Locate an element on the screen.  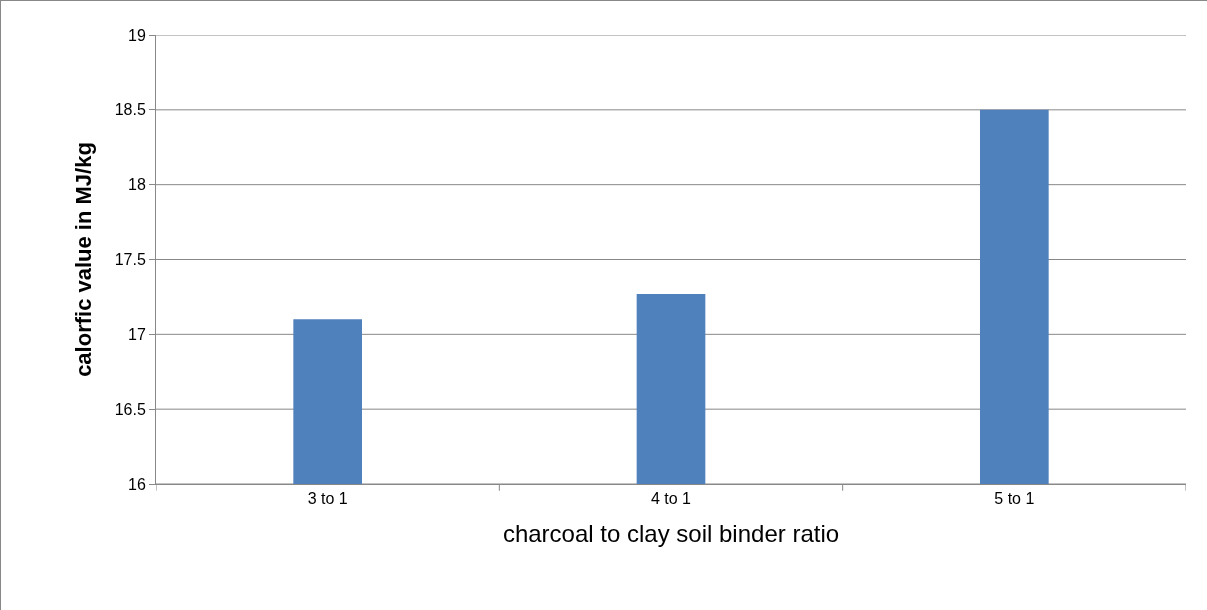
y-tick-label: 17.5 is located at coordinates (130, 260).